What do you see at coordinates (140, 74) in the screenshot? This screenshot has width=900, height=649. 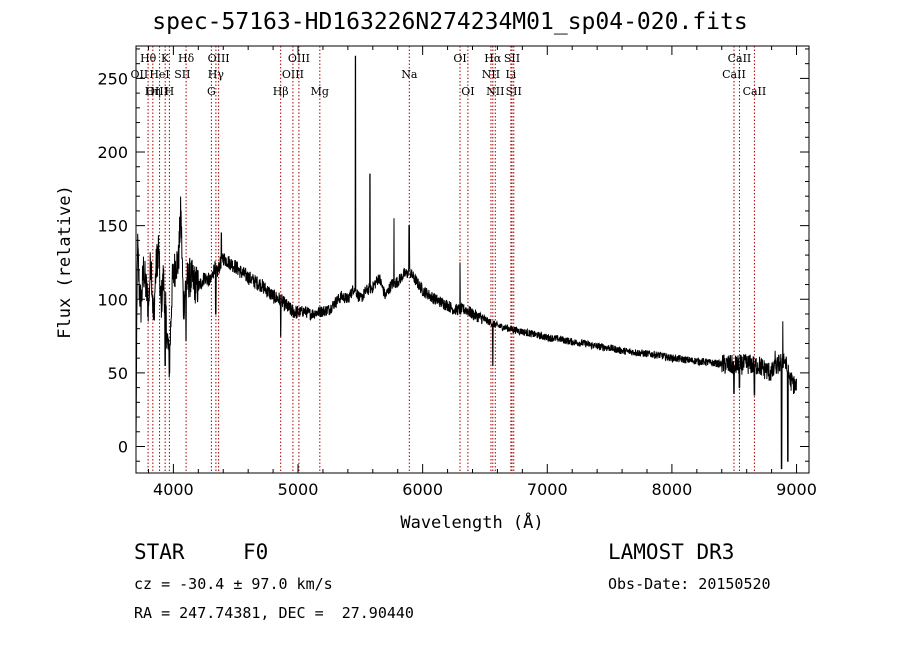 I see `line-marker-label: OII` at bounding box center [140, 74].